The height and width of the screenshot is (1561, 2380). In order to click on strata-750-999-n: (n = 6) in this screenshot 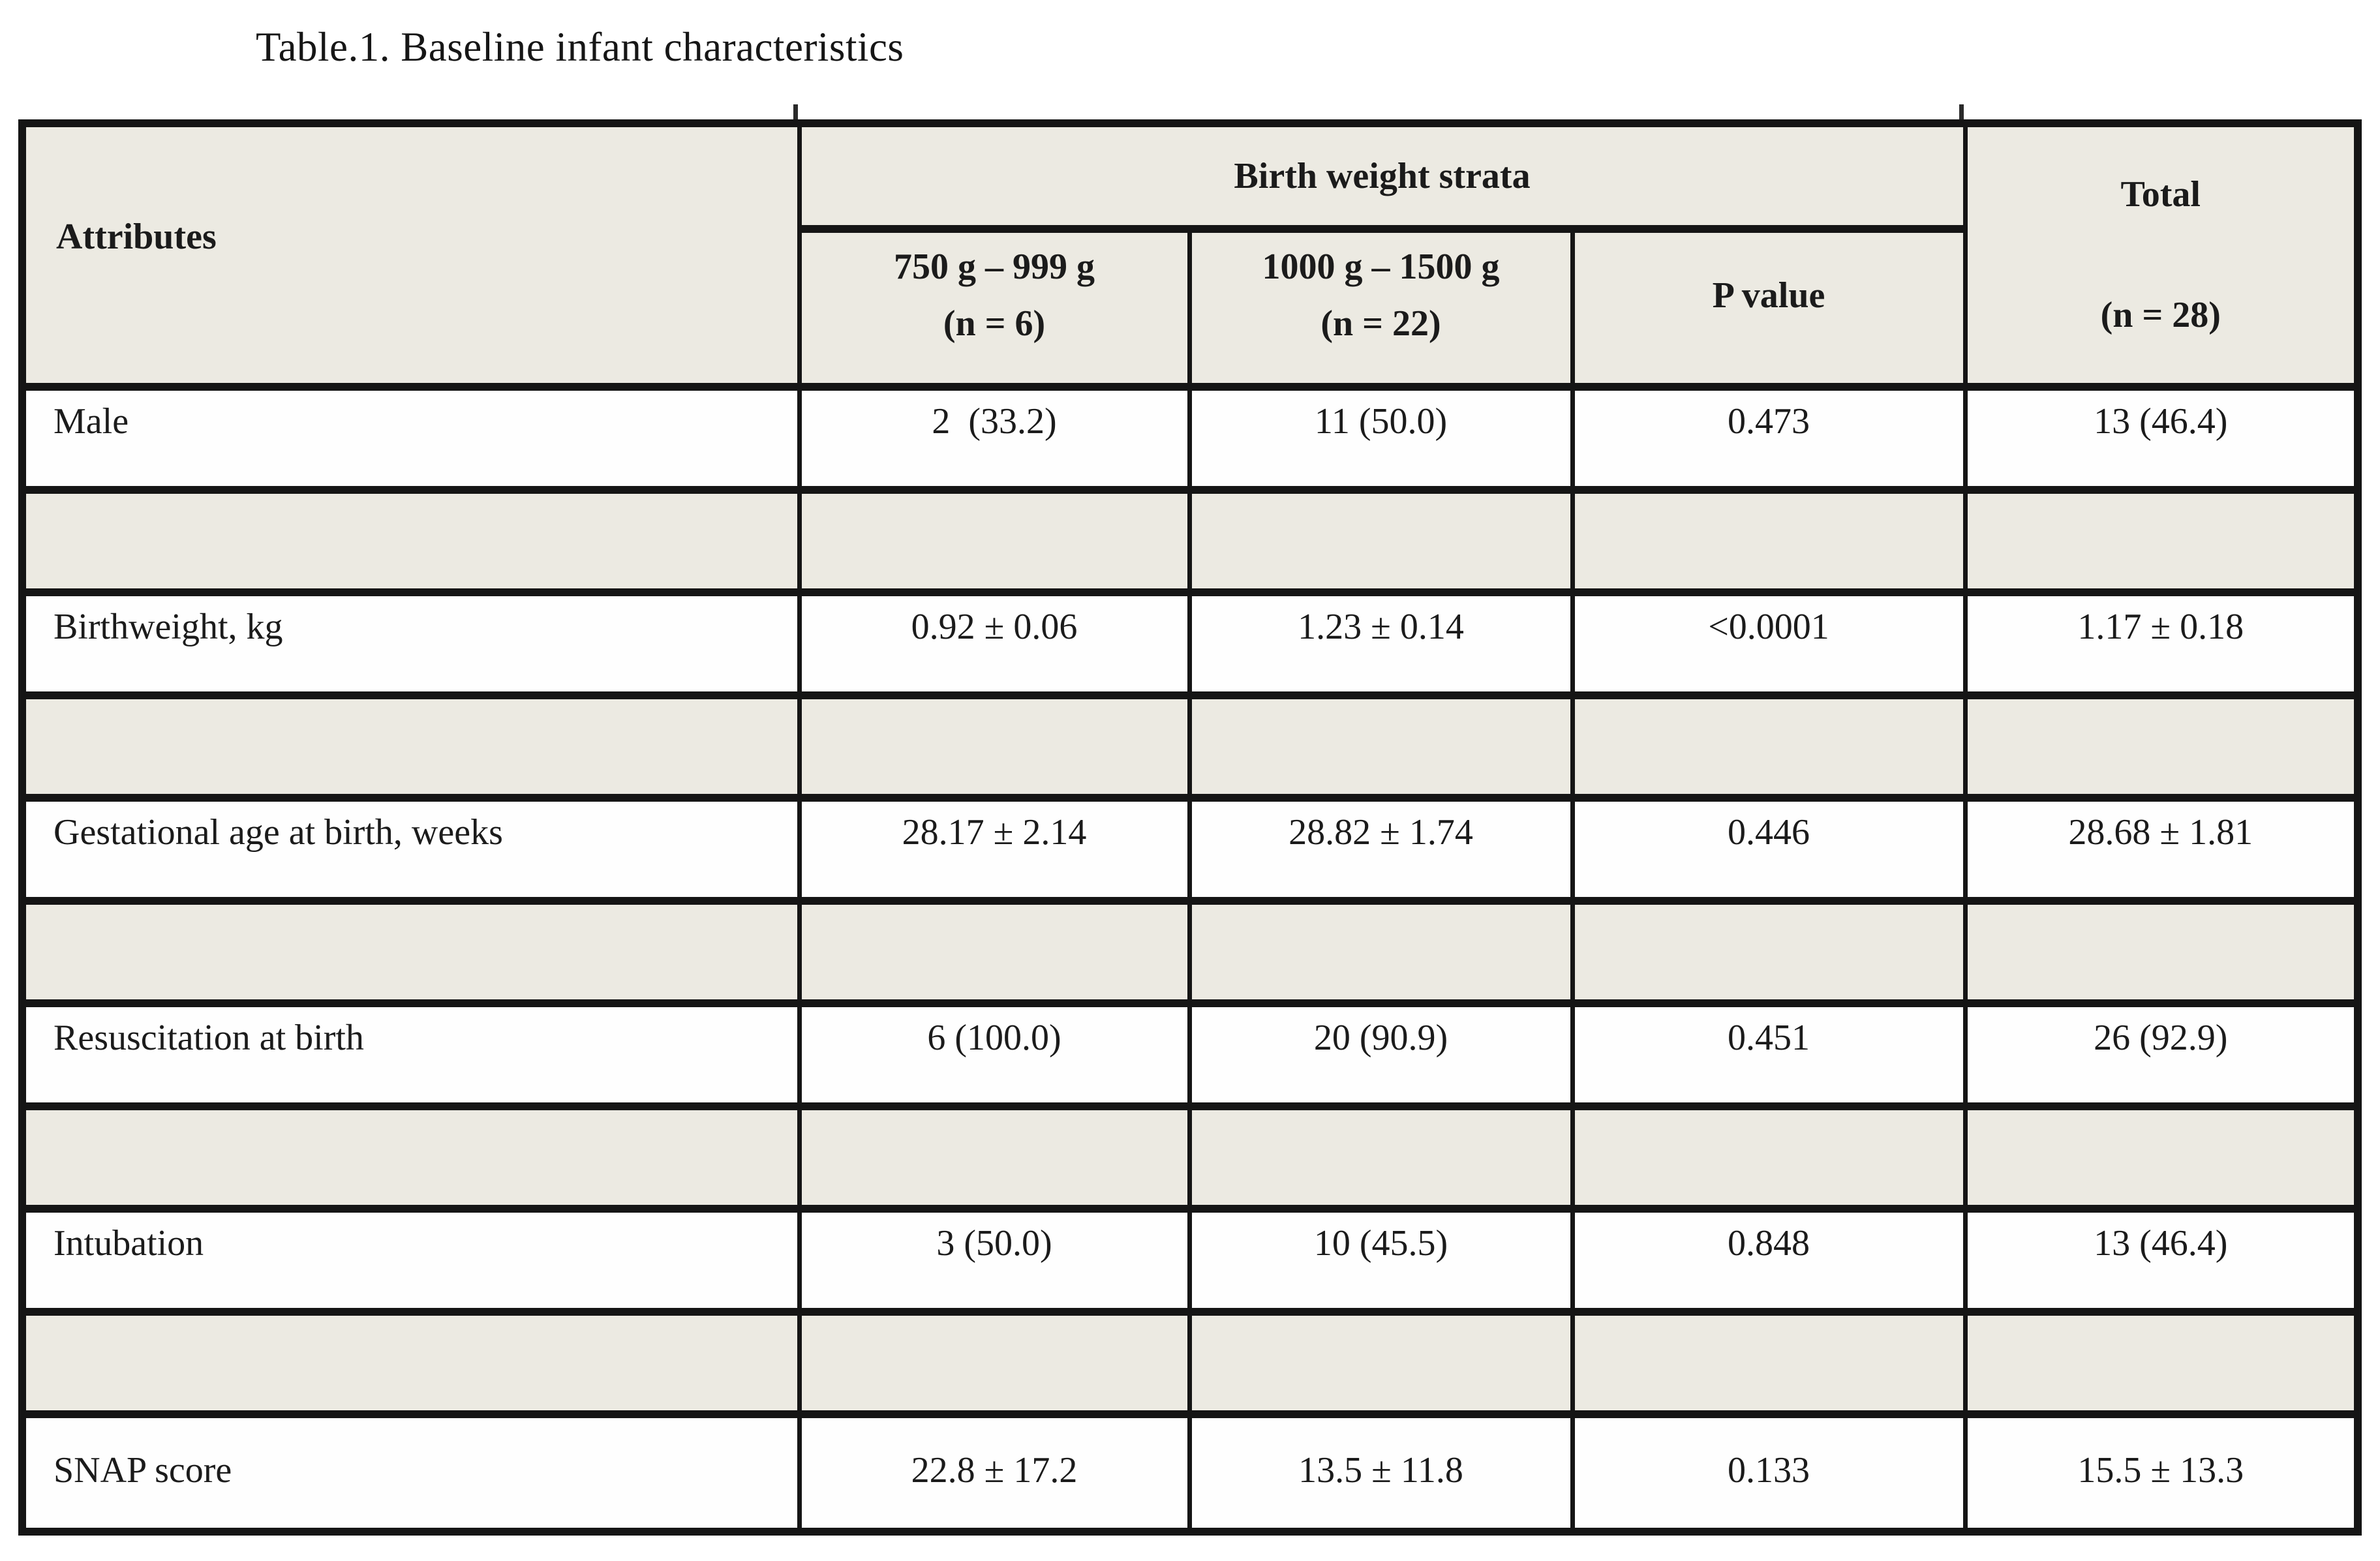, I will do `click(994, 323)`.